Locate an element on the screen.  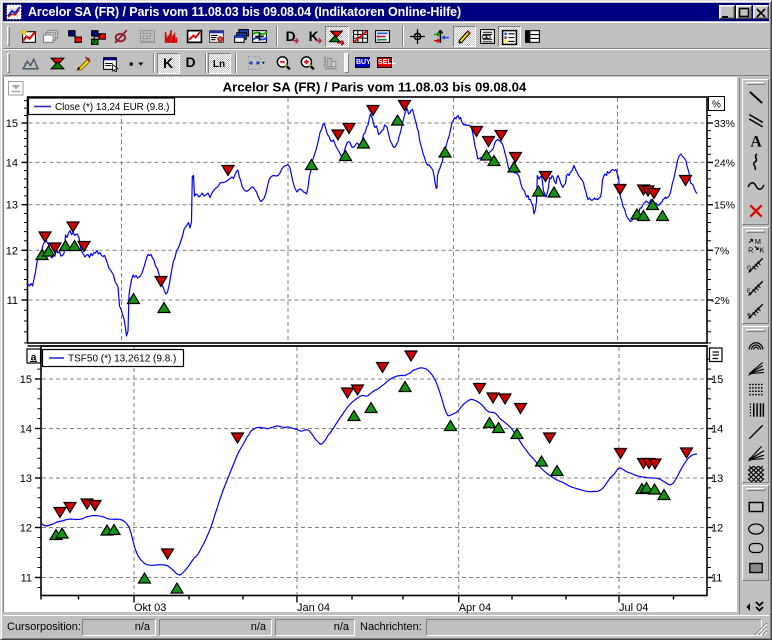
svg-text: 33% is located at coordinates (724, 124).